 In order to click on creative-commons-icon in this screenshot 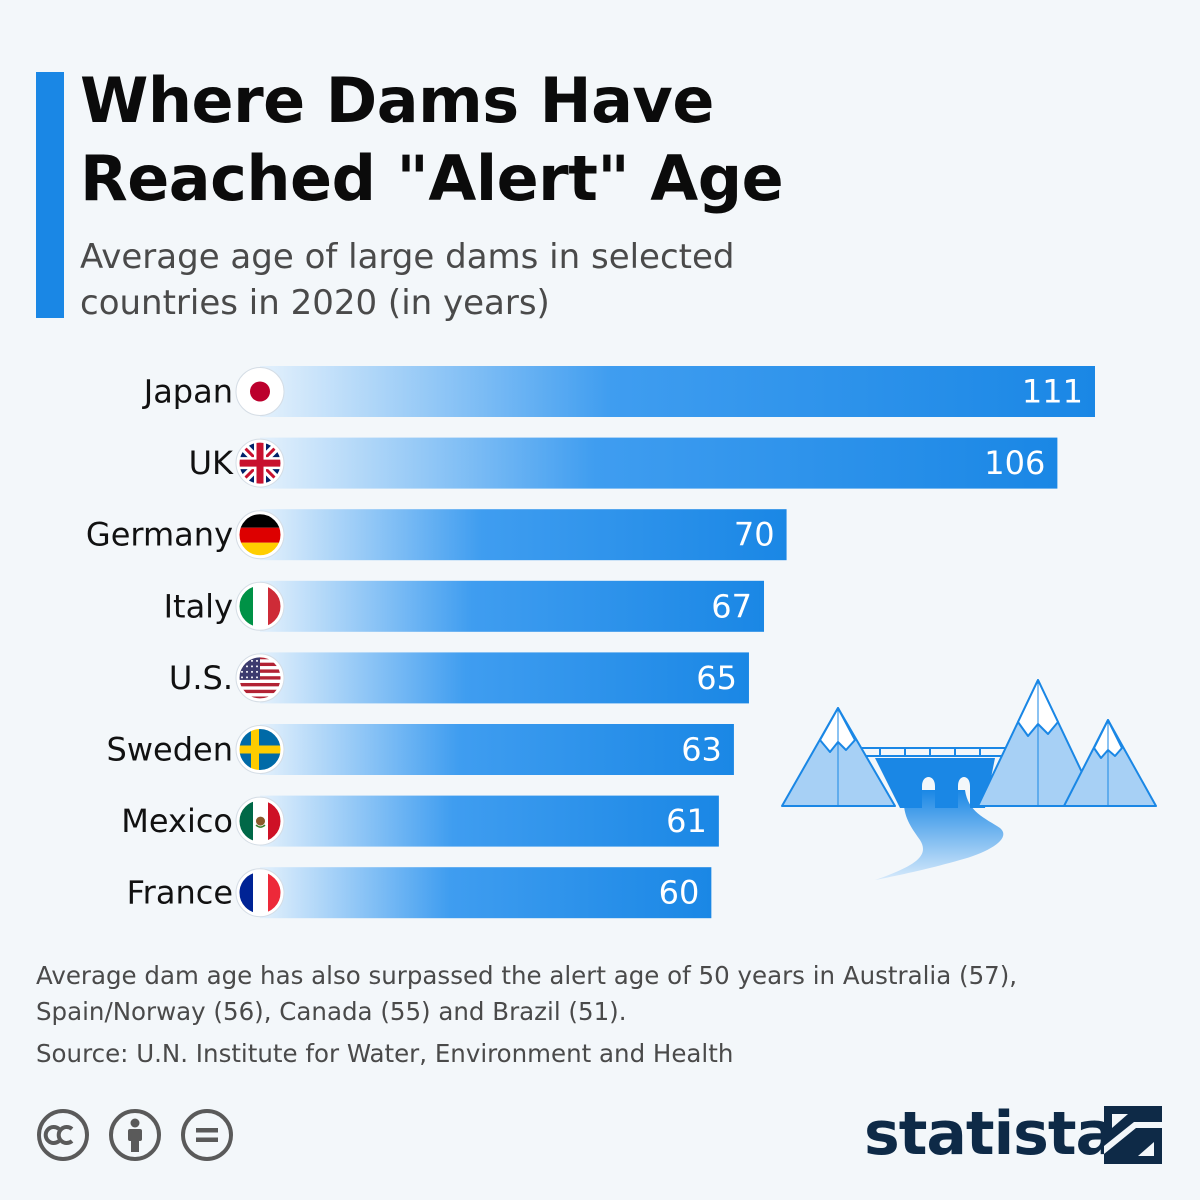, I will do `click(63, 1135)`.